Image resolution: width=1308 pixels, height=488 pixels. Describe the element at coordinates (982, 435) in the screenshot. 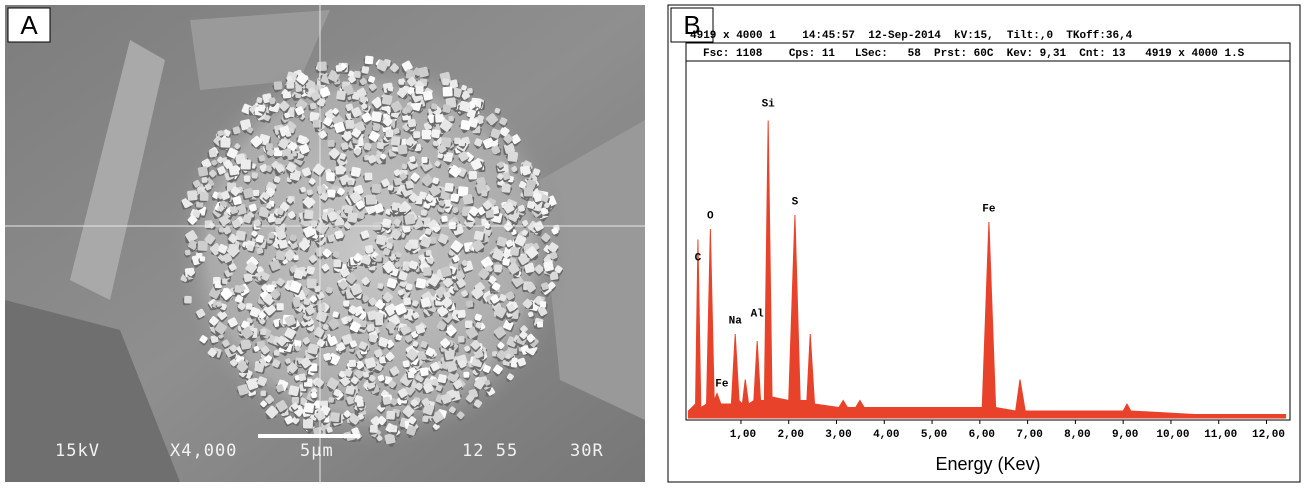

I see `x-tick-label: 6,00` at that location.